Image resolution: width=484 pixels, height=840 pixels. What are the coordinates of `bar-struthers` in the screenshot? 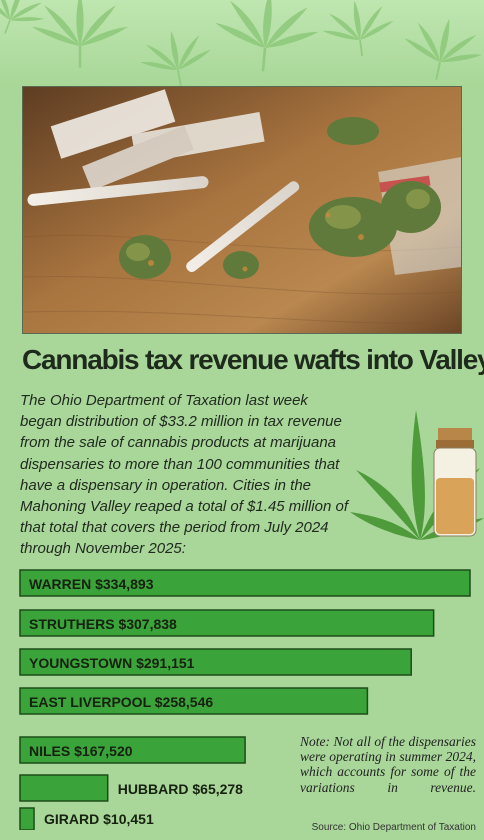 It's located at (227, 623).